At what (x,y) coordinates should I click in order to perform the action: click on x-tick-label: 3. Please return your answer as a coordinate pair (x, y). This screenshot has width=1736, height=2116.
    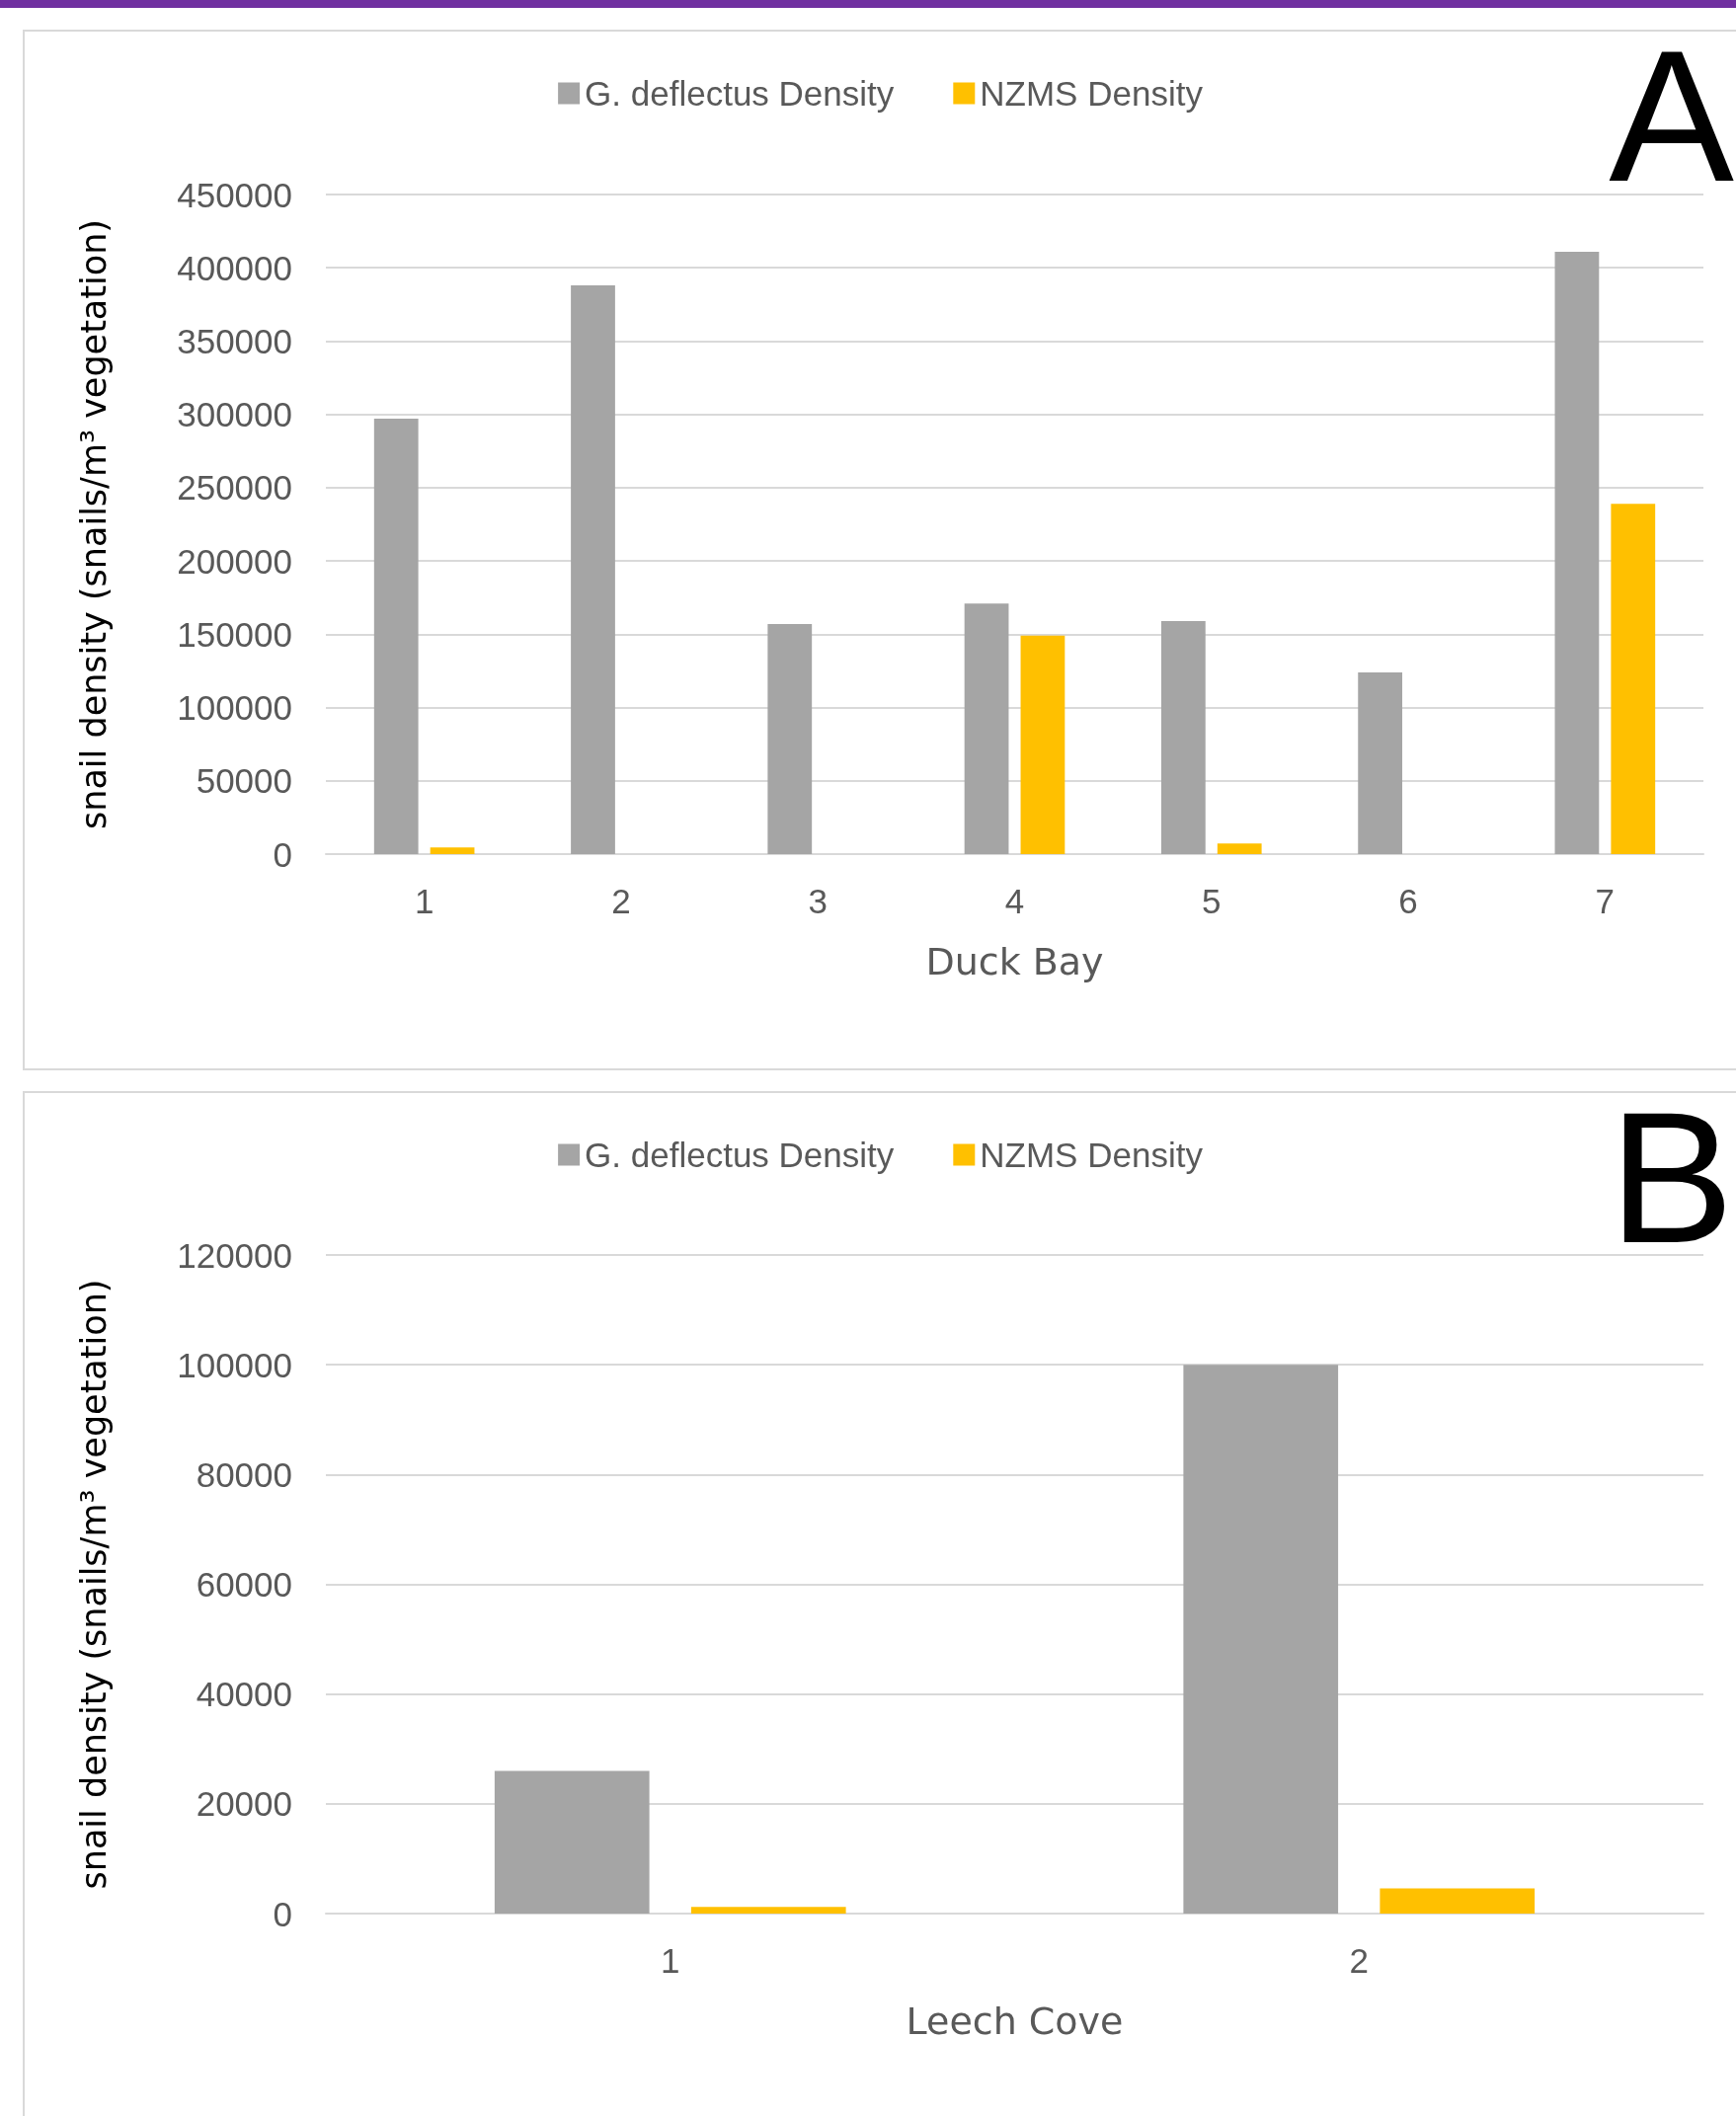
    Looking at the image, I should click on (818, 901).